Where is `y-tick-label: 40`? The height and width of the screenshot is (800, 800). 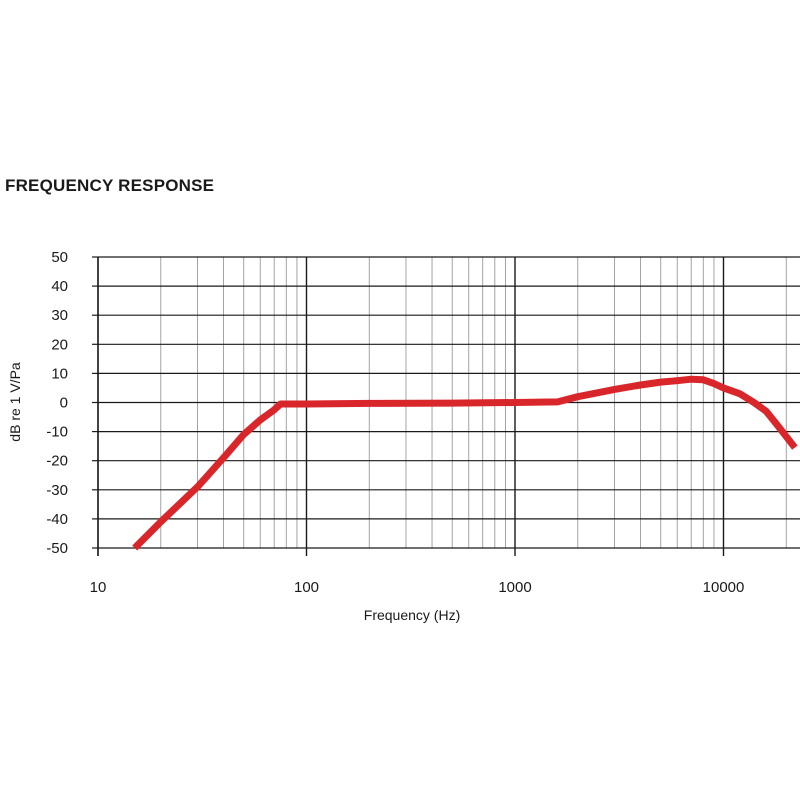
y-tick-label: 40 is located at coordinates (59, 286).